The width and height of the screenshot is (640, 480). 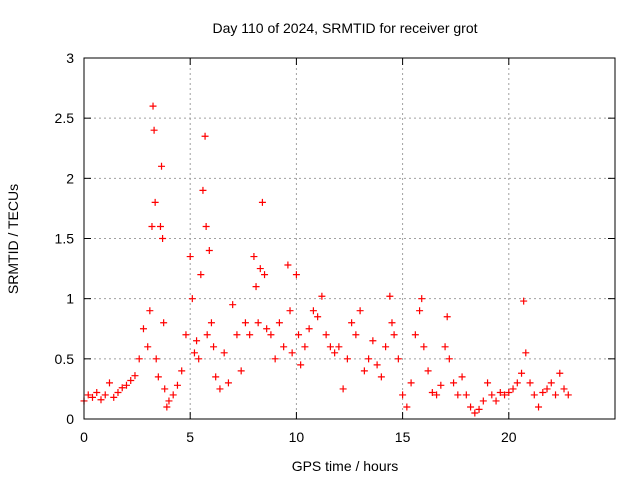 I want to click on x-tick-label: 15, so click(x=403, y=437).